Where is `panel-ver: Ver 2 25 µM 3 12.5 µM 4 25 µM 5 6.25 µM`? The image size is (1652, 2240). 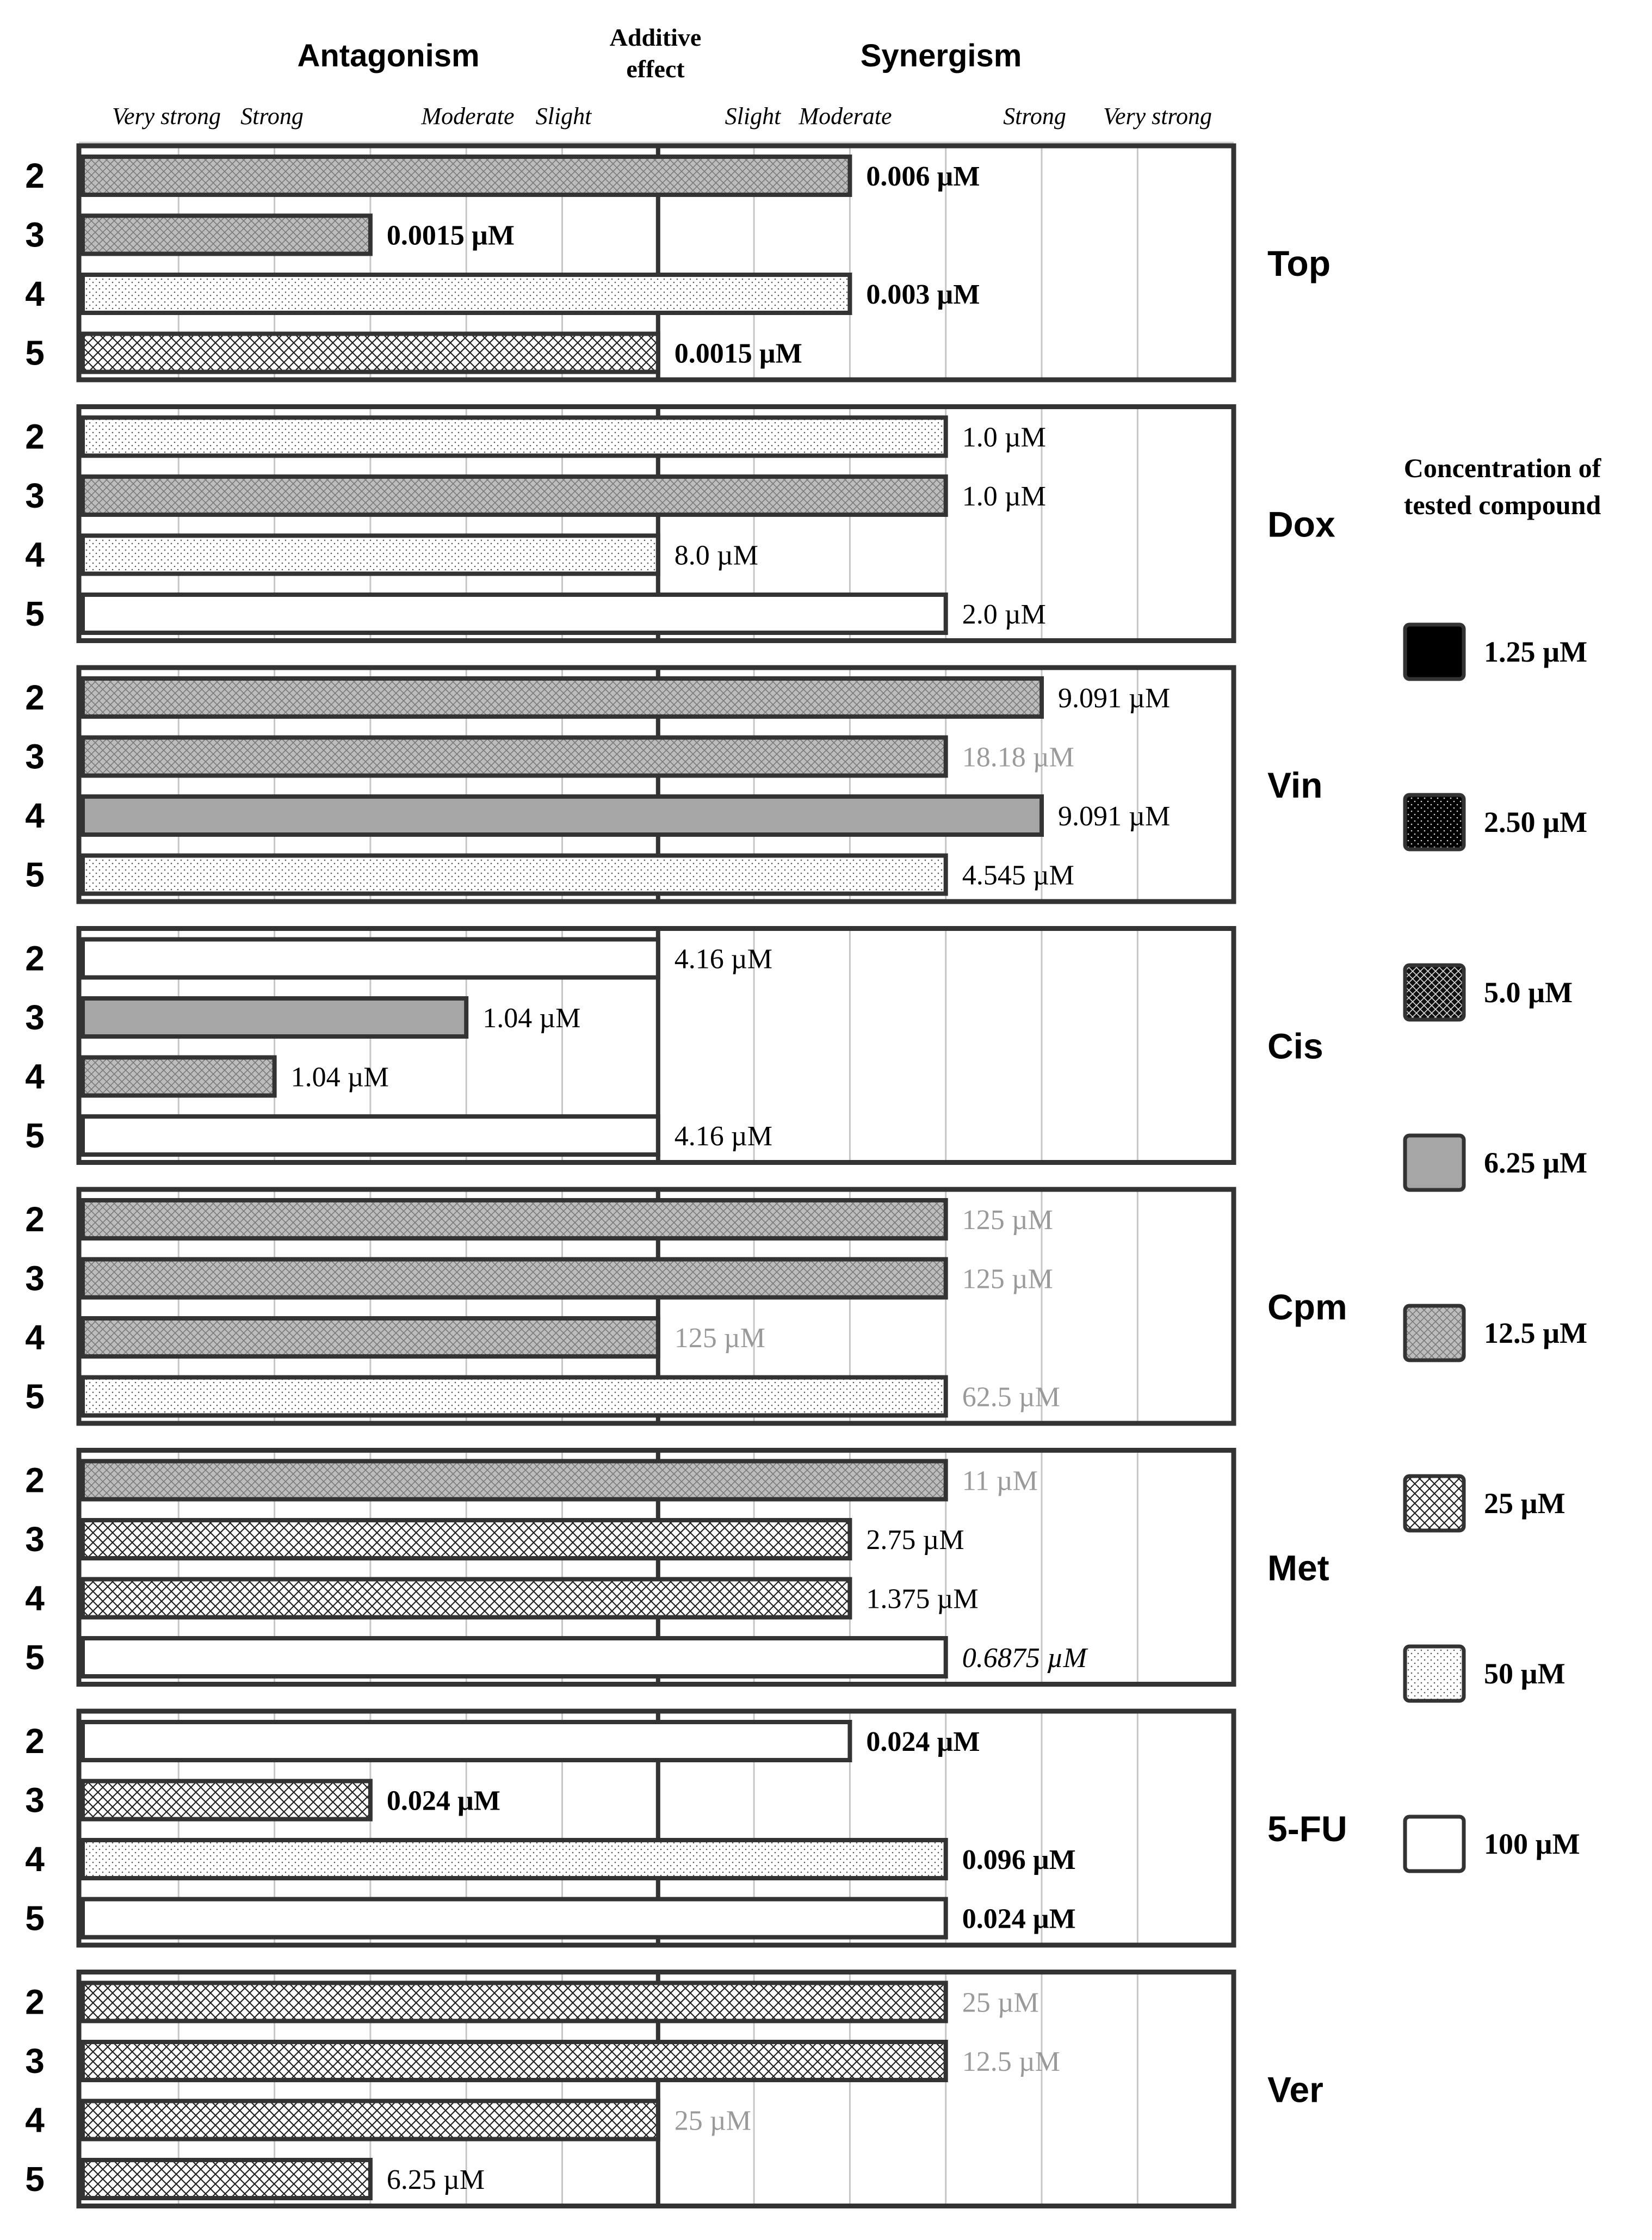 panel-ver: Ver 2 25 µM 3 12.5 µM 4 25 µM 5 6.25 µM is located at coordinates (674, 2089).